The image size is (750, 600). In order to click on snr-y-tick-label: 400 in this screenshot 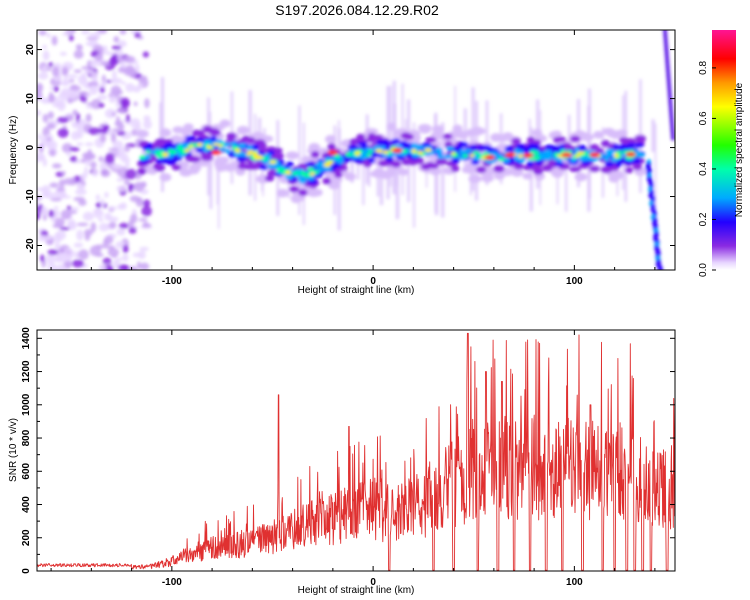, I will do `click(26, 504)`.